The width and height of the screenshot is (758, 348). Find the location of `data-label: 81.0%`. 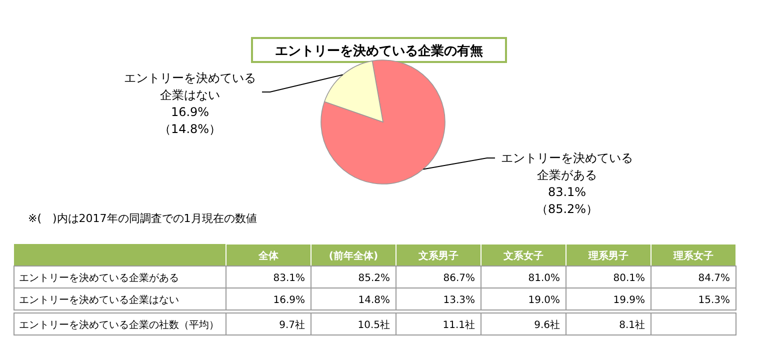

data-label: 81.0% is located at coordinates (544, 278).